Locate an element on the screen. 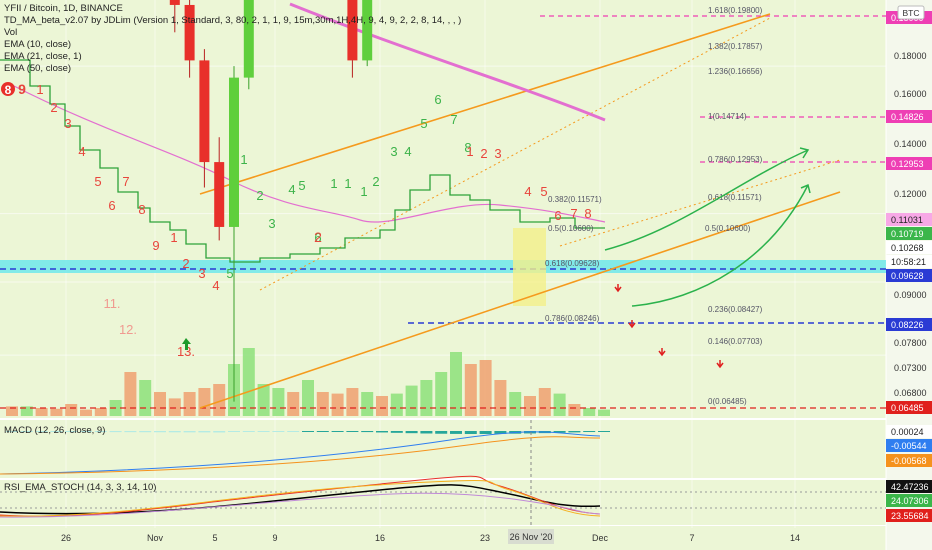 This screenshot has width=932, height=550. td-count-label: 13. is located at coordinates (186, 351).